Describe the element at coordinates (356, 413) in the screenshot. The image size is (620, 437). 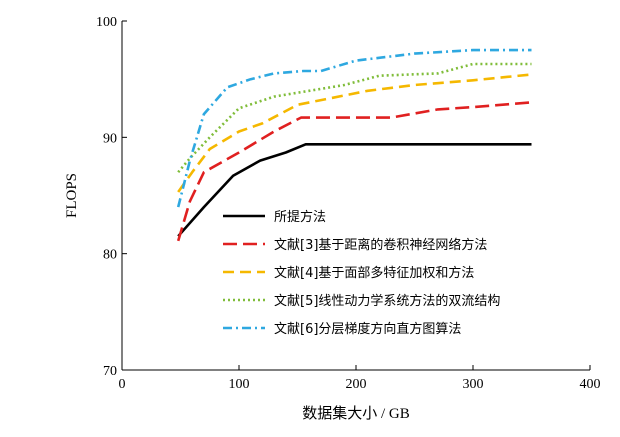
I see `x-axis-title: 数据集大小 / GB` at that location.